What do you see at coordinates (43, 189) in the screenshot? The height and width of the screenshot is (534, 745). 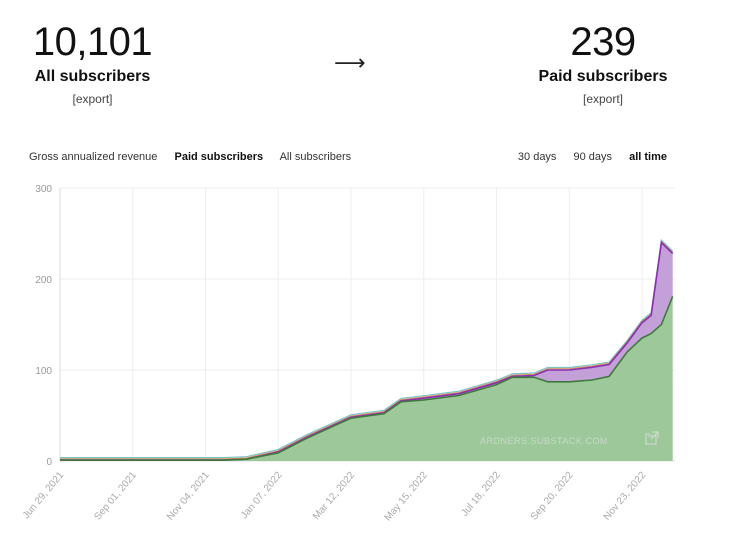 I see `y-tick-label: 300` at bounding box center [43, 189].